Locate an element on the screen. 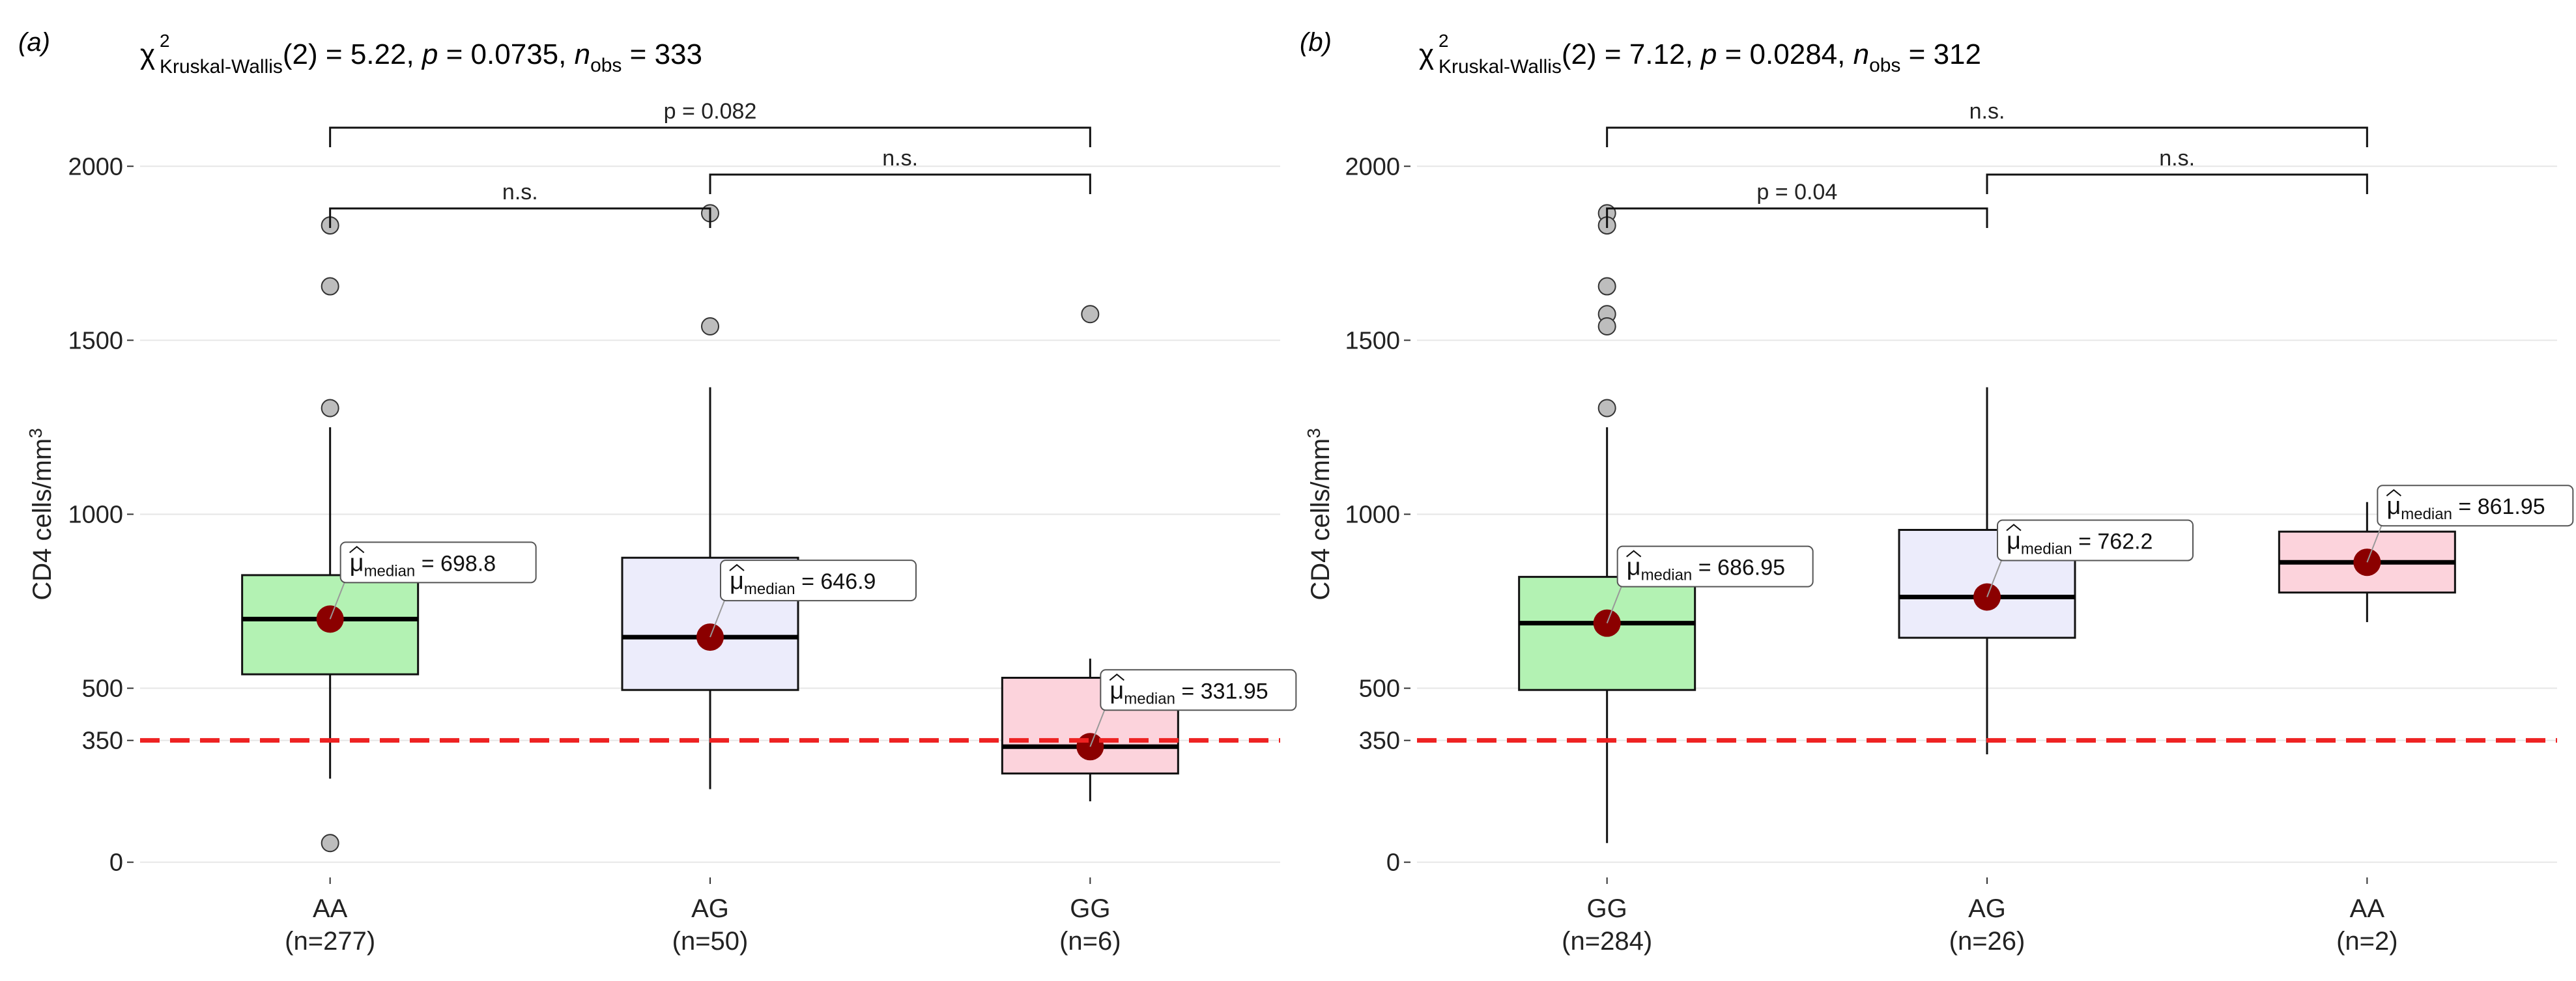 This screenshot has height=981, width=2576. box-aa-label-leader is located at coordinates (2374, 544).